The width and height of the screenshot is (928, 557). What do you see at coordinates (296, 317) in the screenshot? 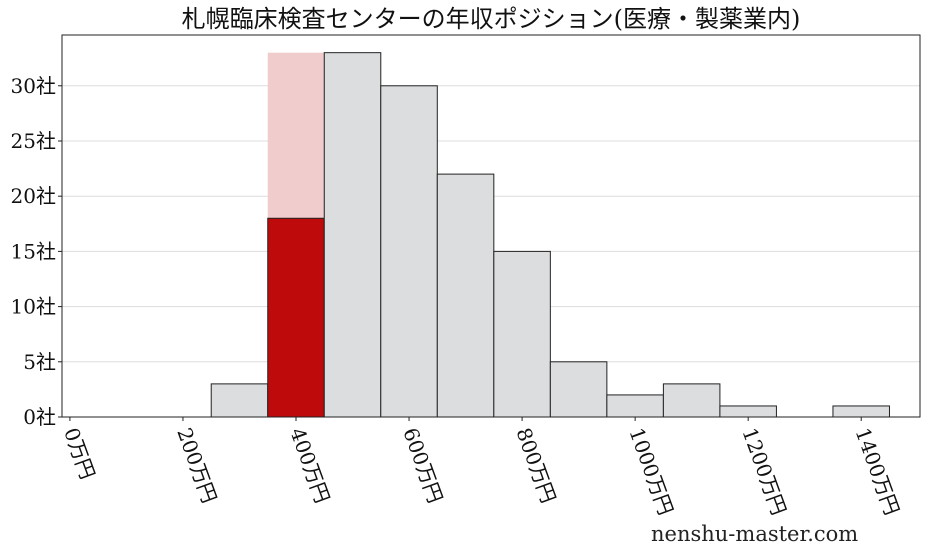
I see `highlight-bar` at bounding box center [296, 317].